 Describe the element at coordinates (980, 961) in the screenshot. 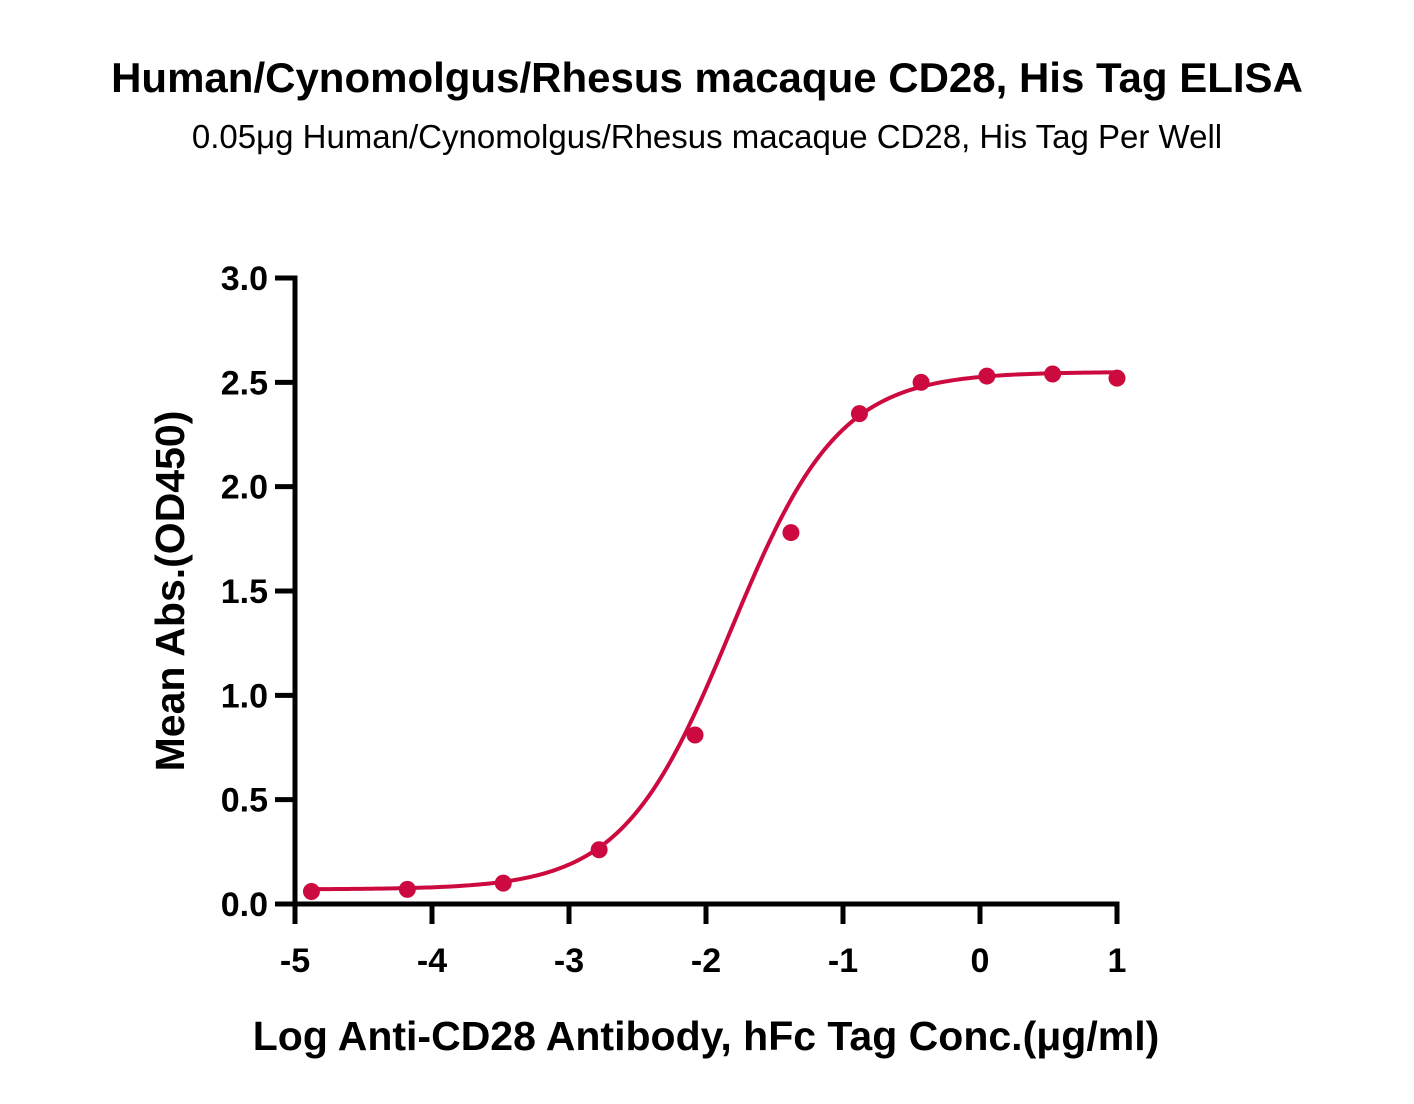

I see `x-tick-label: 0` at that location.